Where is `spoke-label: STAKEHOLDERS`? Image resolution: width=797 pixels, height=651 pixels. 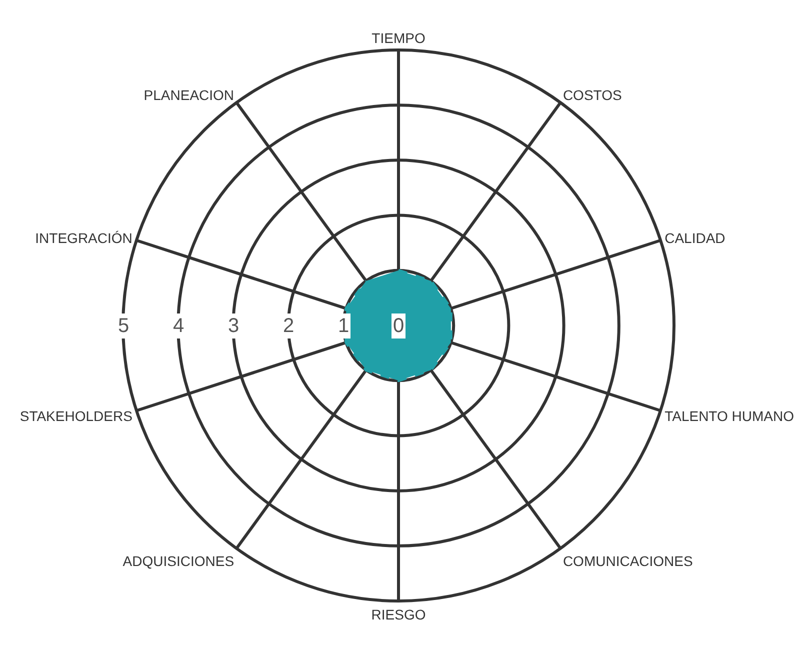 spoke-label: STAKEHOLDERS is located at coordinates (76, 416).